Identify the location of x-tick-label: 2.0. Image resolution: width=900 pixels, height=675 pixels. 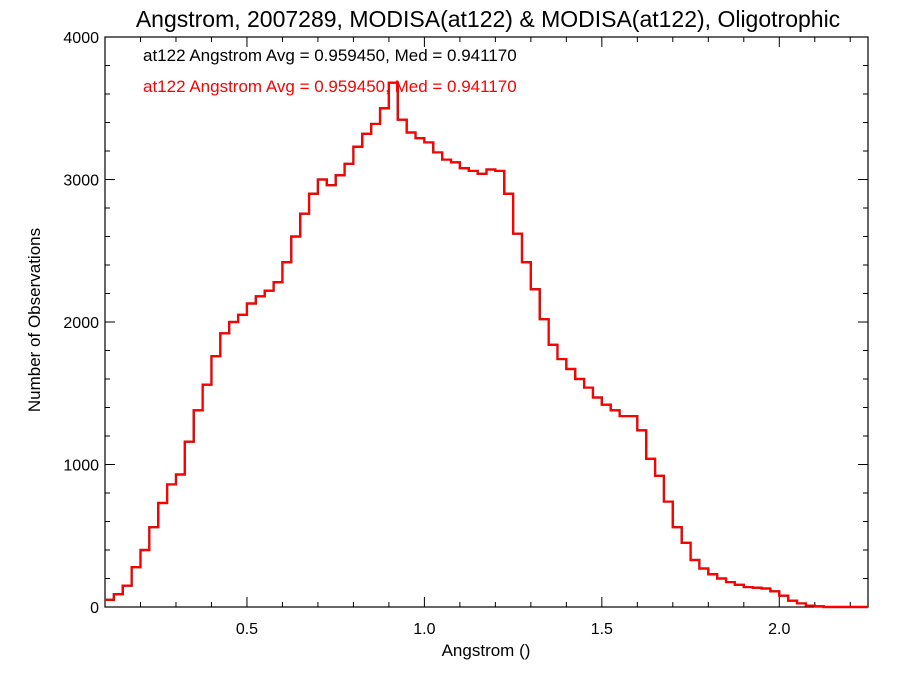
(779, 629).